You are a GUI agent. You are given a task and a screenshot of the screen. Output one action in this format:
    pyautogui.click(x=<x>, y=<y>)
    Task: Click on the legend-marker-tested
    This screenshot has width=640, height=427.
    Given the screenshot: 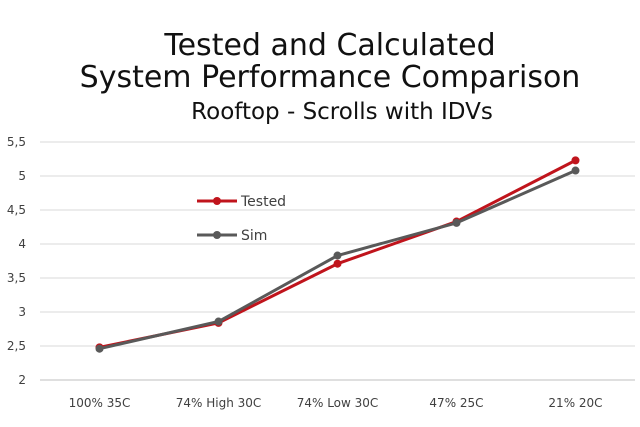 What is the action you would take?
    pyautogui.click(x=217, y=201)
    